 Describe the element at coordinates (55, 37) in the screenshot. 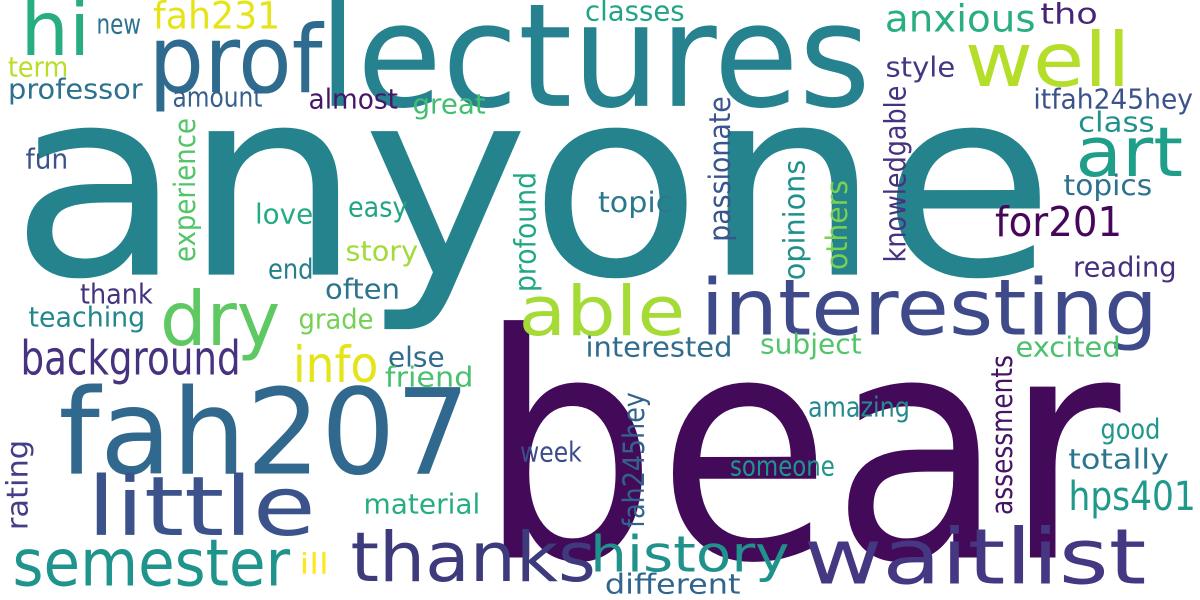

I see `word-hi: hi` at that location.